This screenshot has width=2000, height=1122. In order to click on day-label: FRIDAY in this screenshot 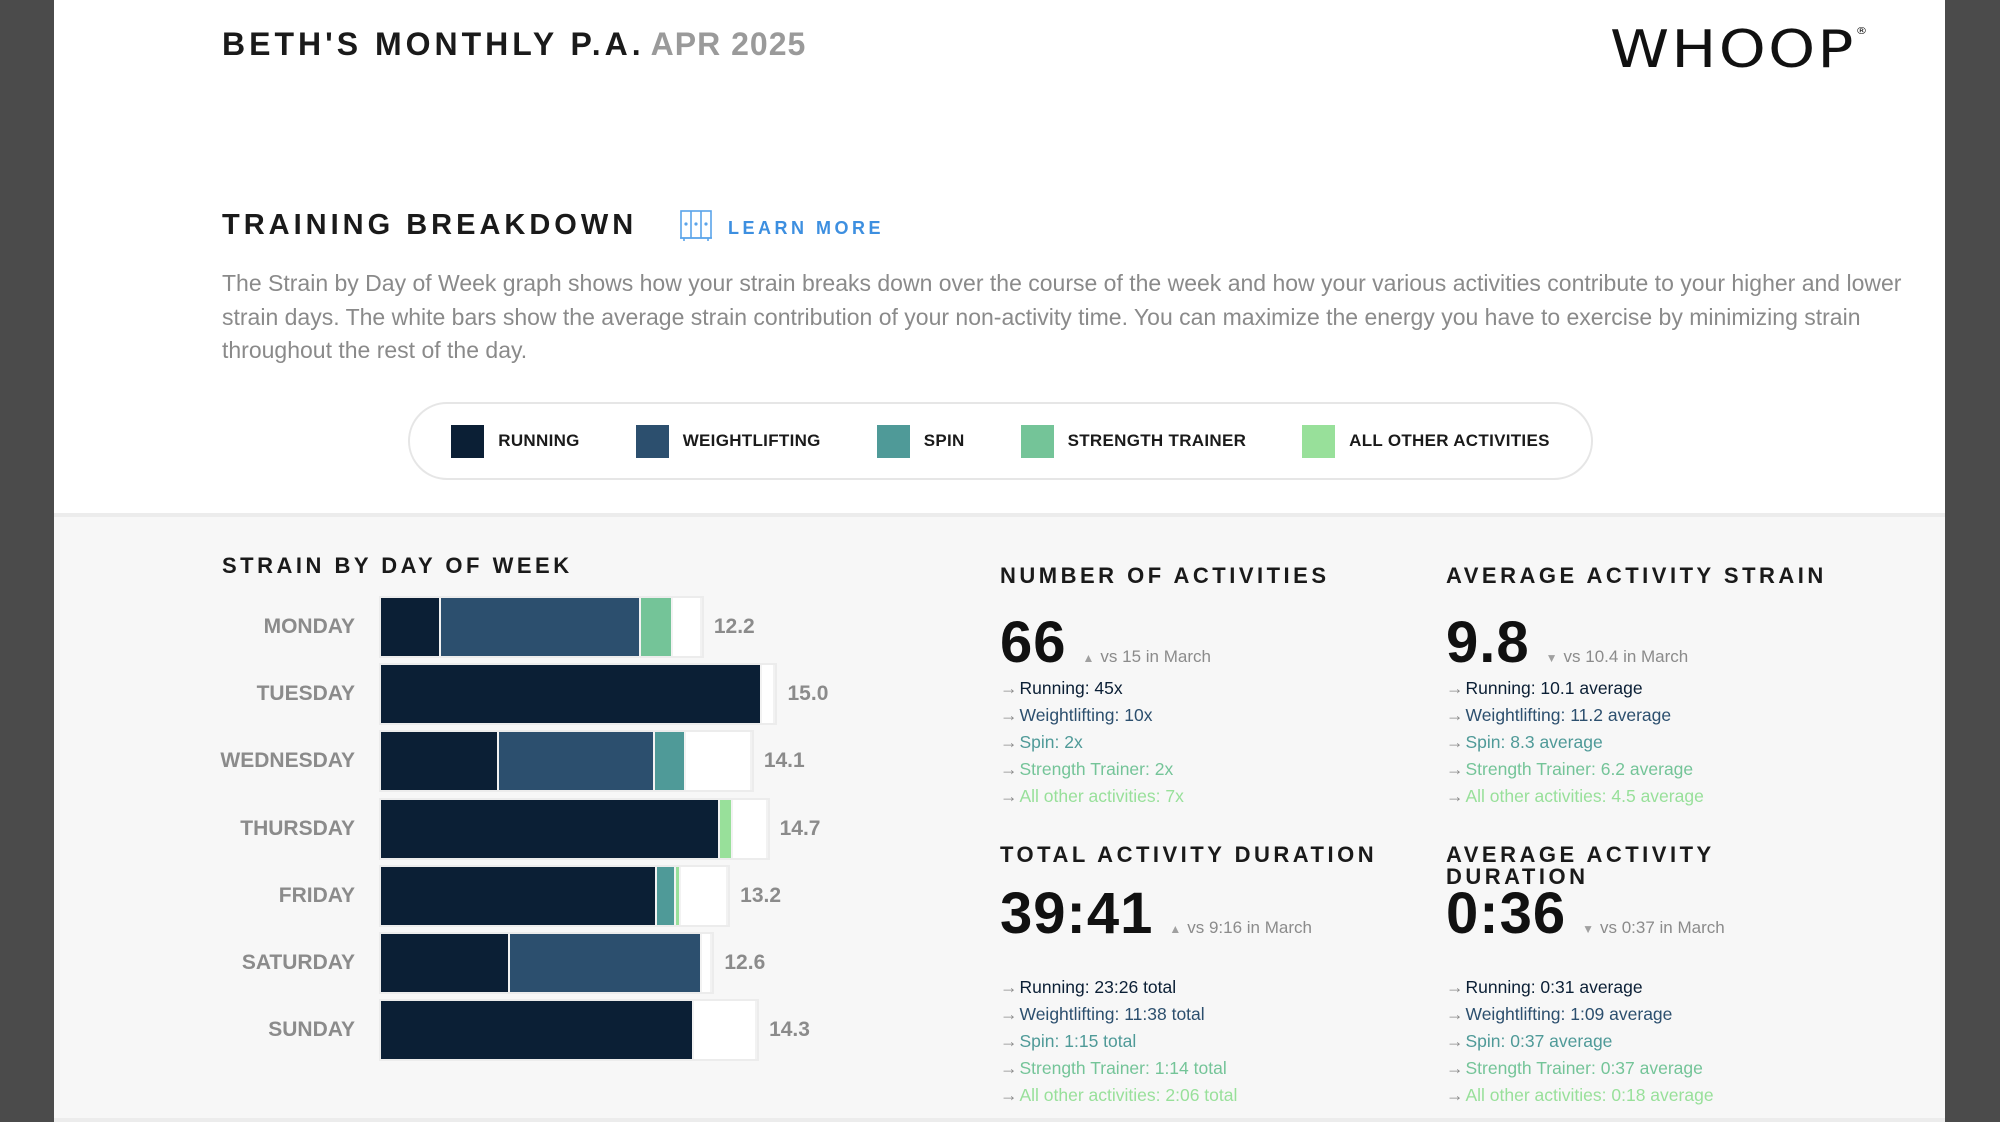, I will do `click(316, 895)`.